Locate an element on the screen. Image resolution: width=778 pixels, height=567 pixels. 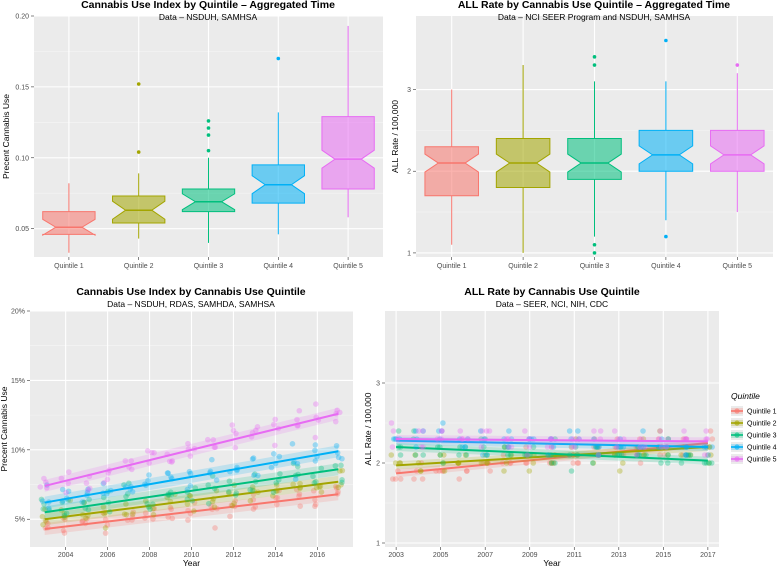
y-tick-label: 0.05 is located at coordinates (22, 229).